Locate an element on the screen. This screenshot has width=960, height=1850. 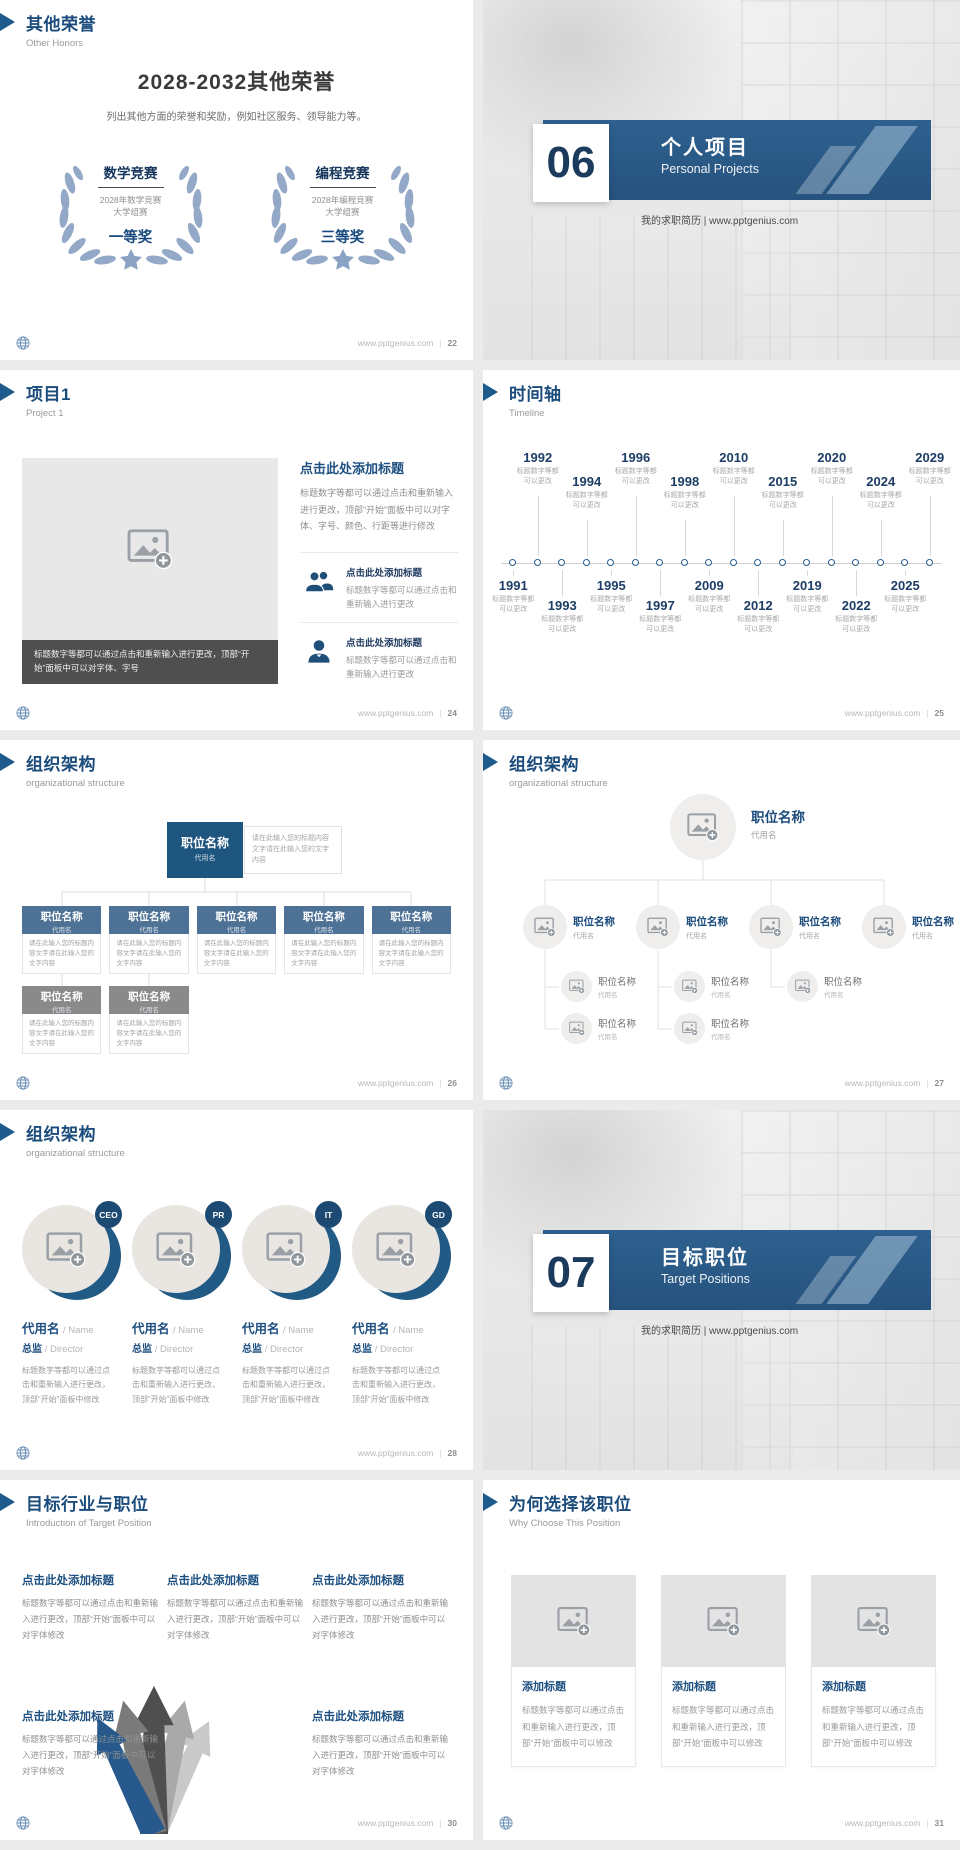
timeline-event: 1997 标题数字等都可以更改 is located at coordinates (660, 563).